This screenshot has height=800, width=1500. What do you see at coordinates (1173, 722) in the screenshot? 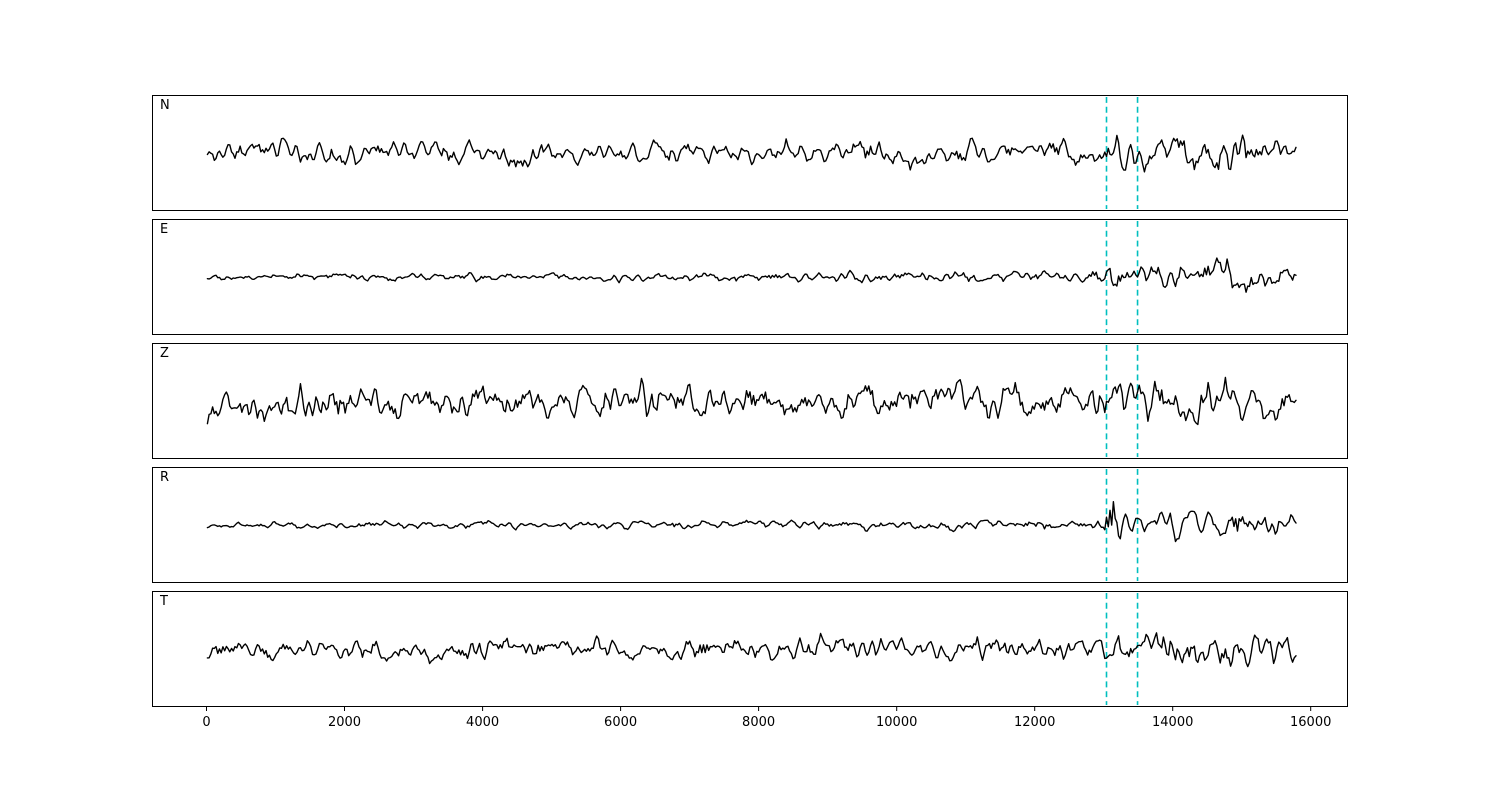
I see `x-tick-label: 14000` at bounding box center [1173, 722].